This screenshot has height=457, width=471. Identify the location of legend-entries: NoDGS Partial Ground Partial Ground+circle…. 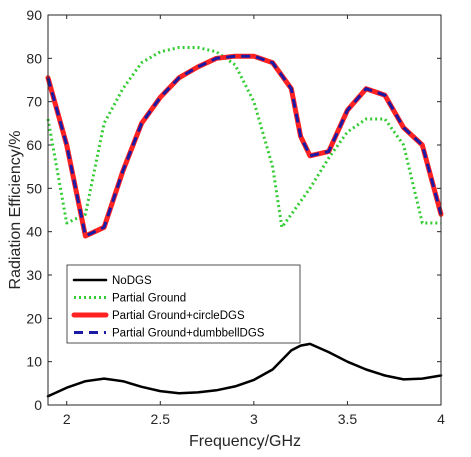
(168, 307).